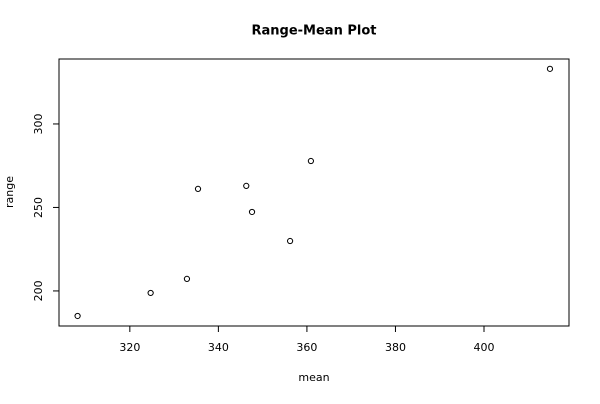 The image size is (600, 404). What do you see at coordinates (484, 347) in the screenshot?
I see `x-tick-label: 400` at bounding box center [484, 347].